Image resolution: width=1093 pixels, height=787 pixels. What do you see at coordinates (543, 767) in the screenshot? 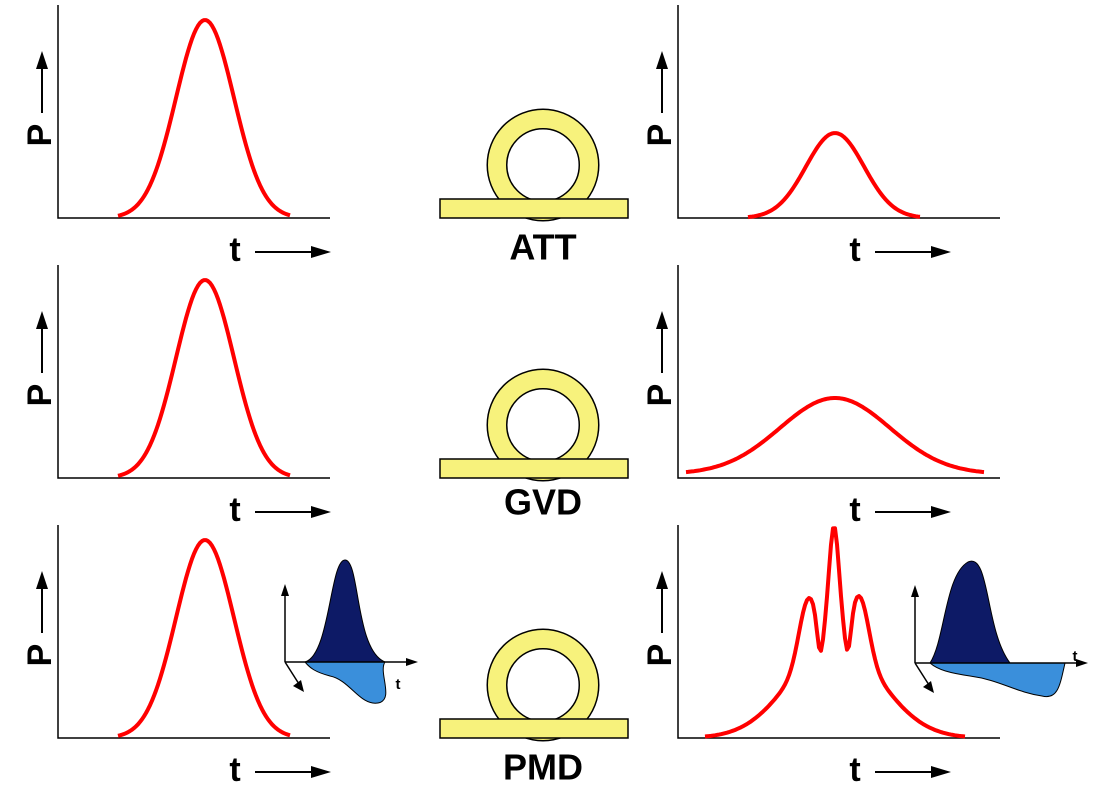
I see `fiber-label: PMD` at bounding box center [543, 767].